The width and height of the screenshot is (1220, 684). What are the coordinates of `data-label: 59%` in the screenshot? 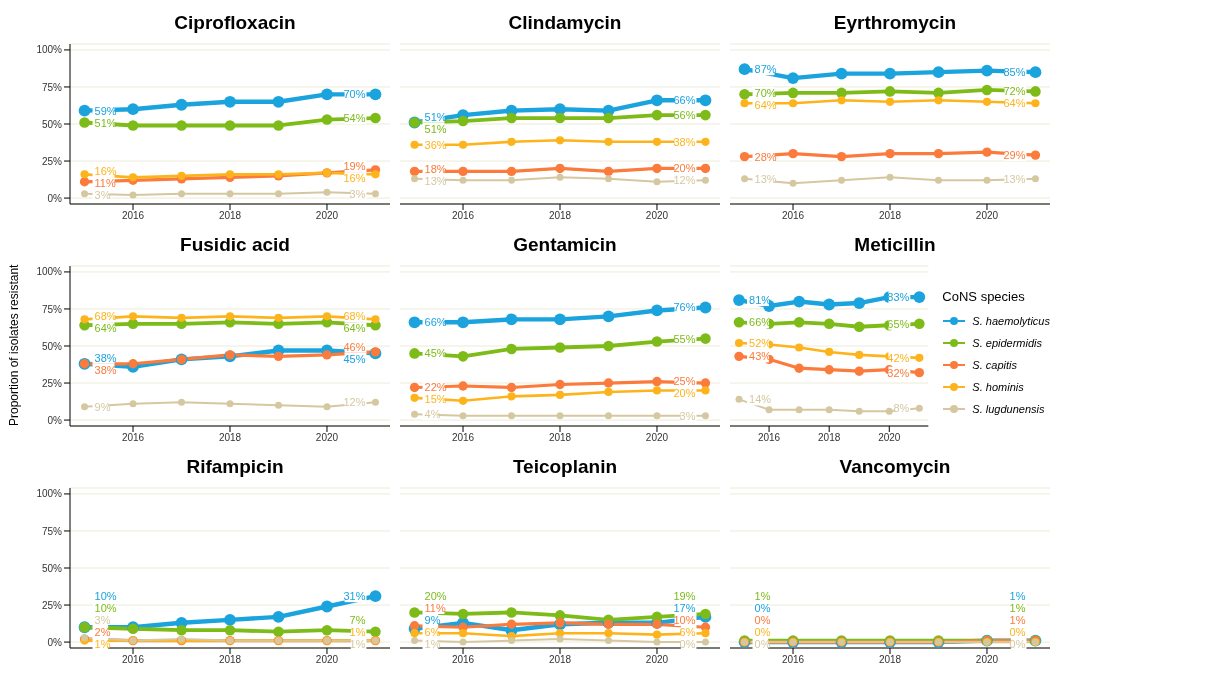 It's located at (105, 110).